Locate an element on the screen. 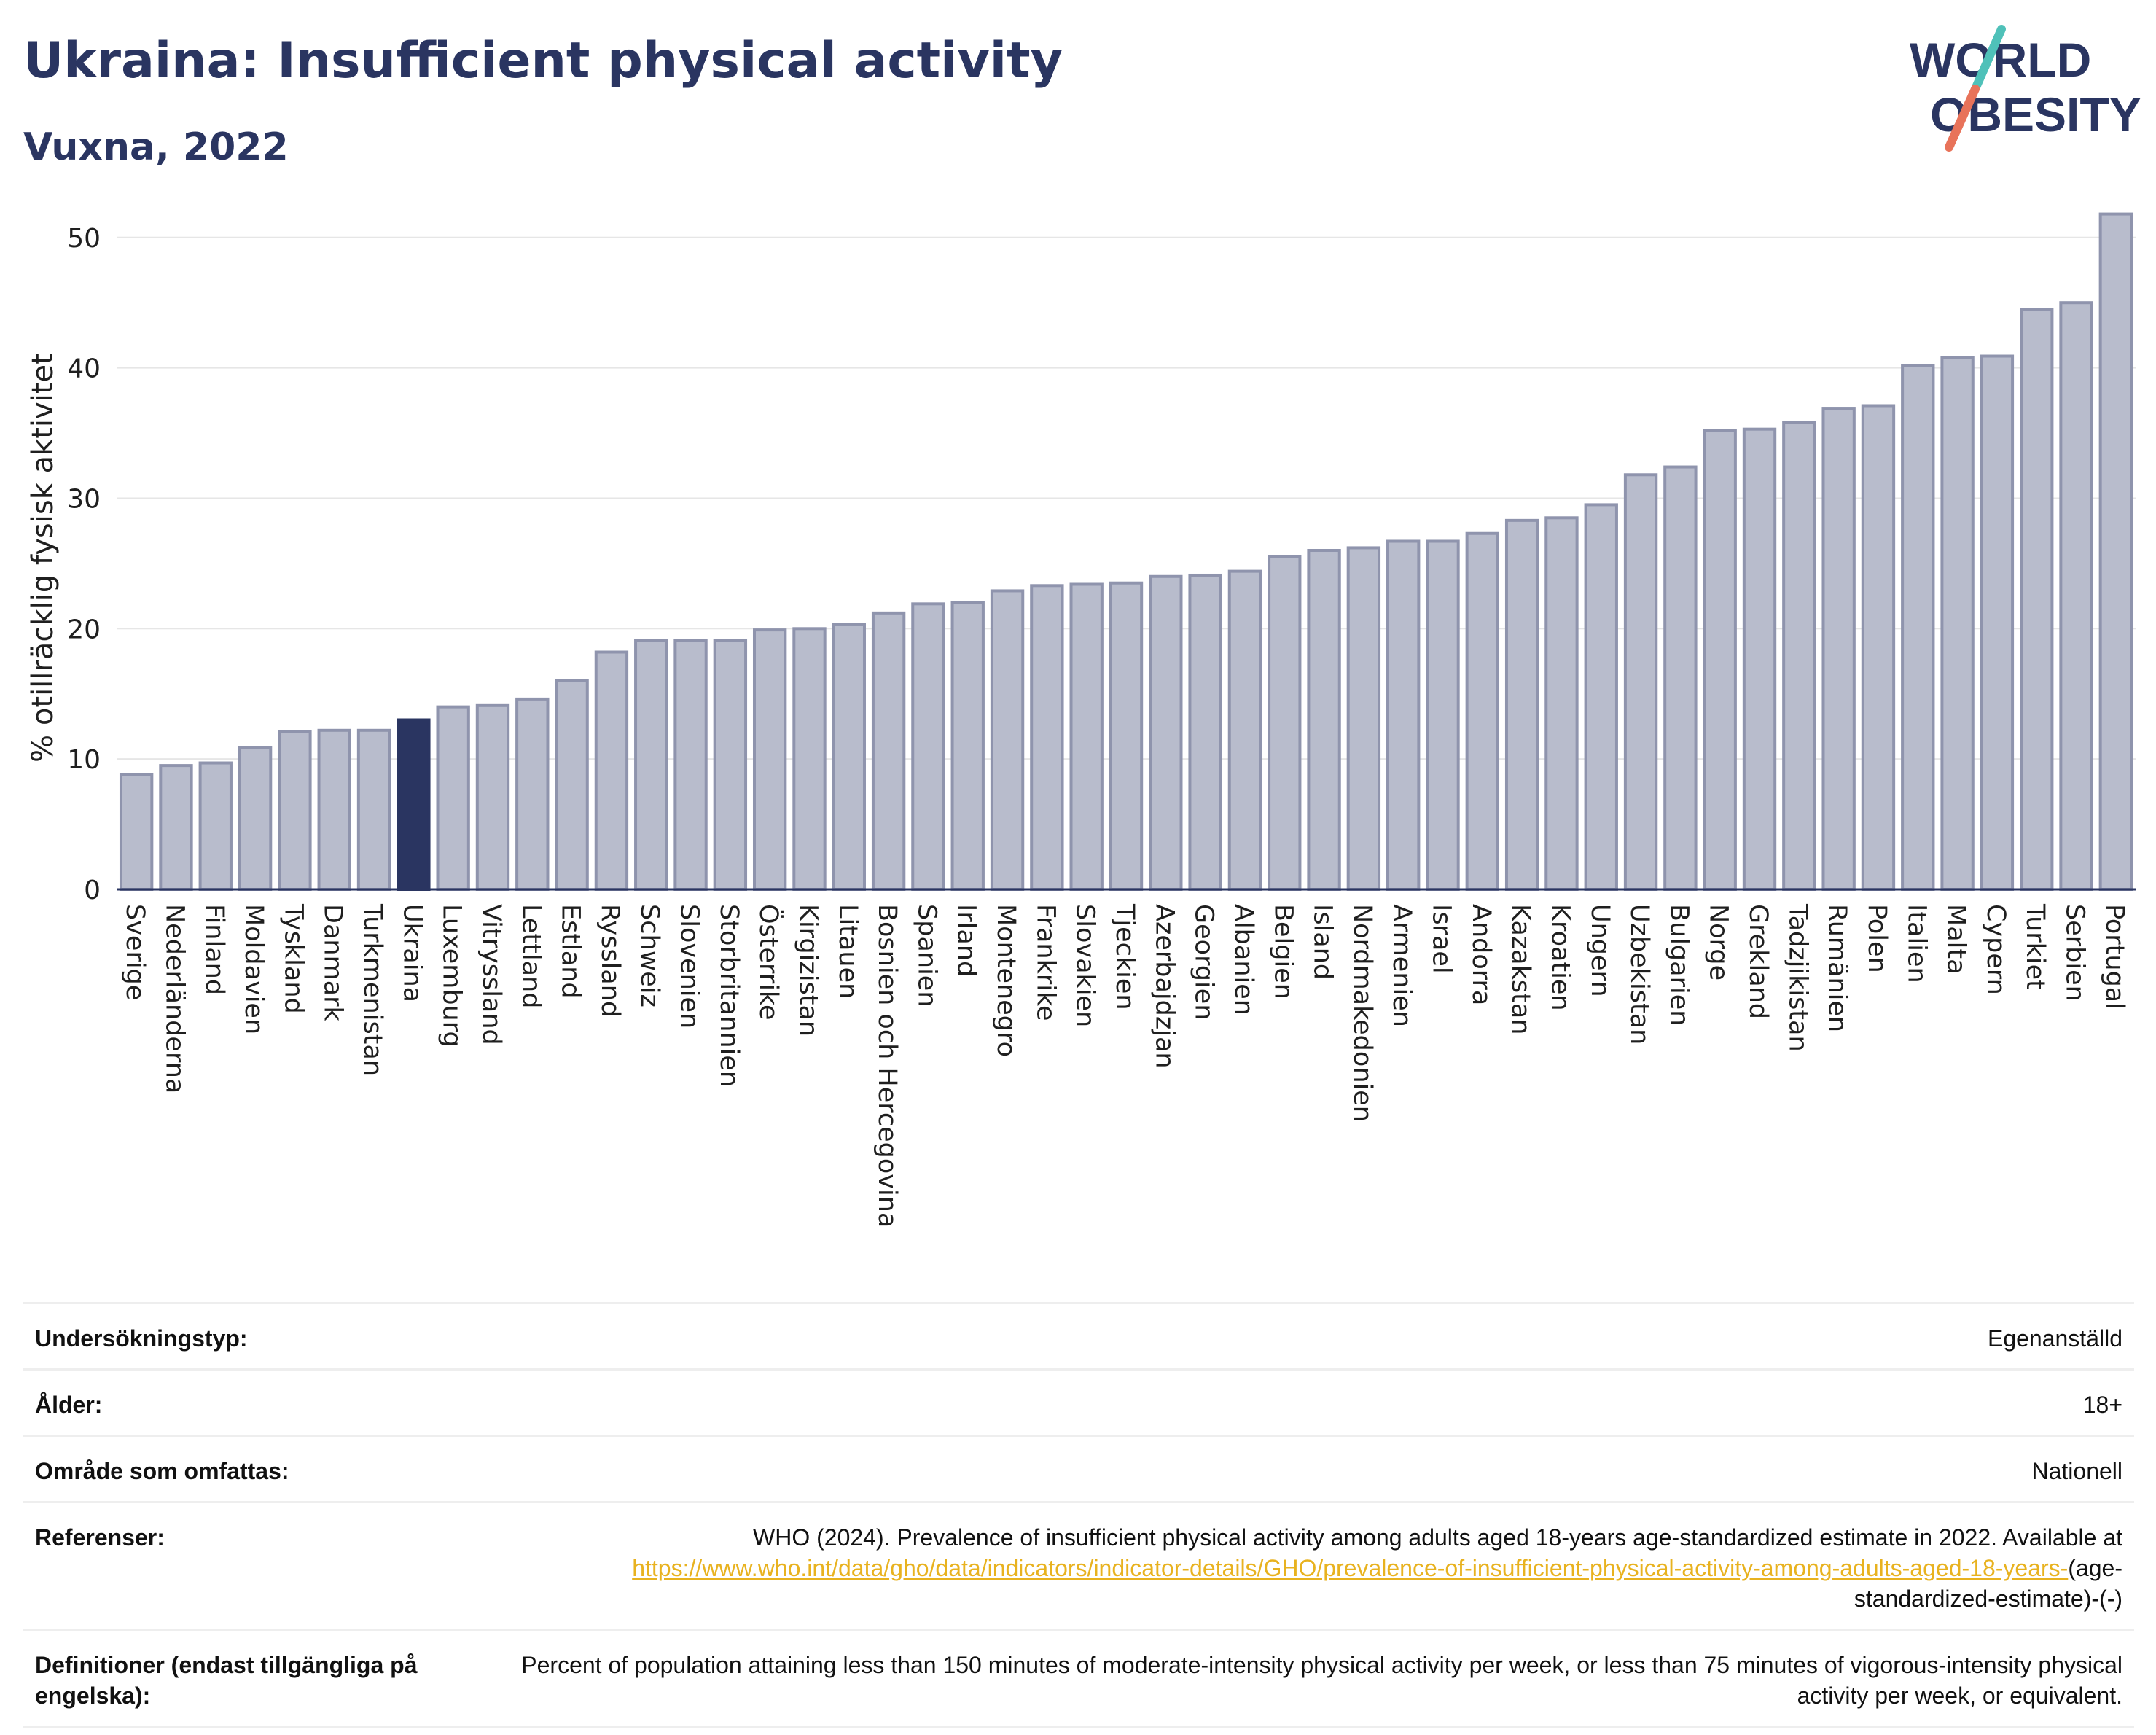  x-tick-label: Sverige is located at coordinates (134, 952).